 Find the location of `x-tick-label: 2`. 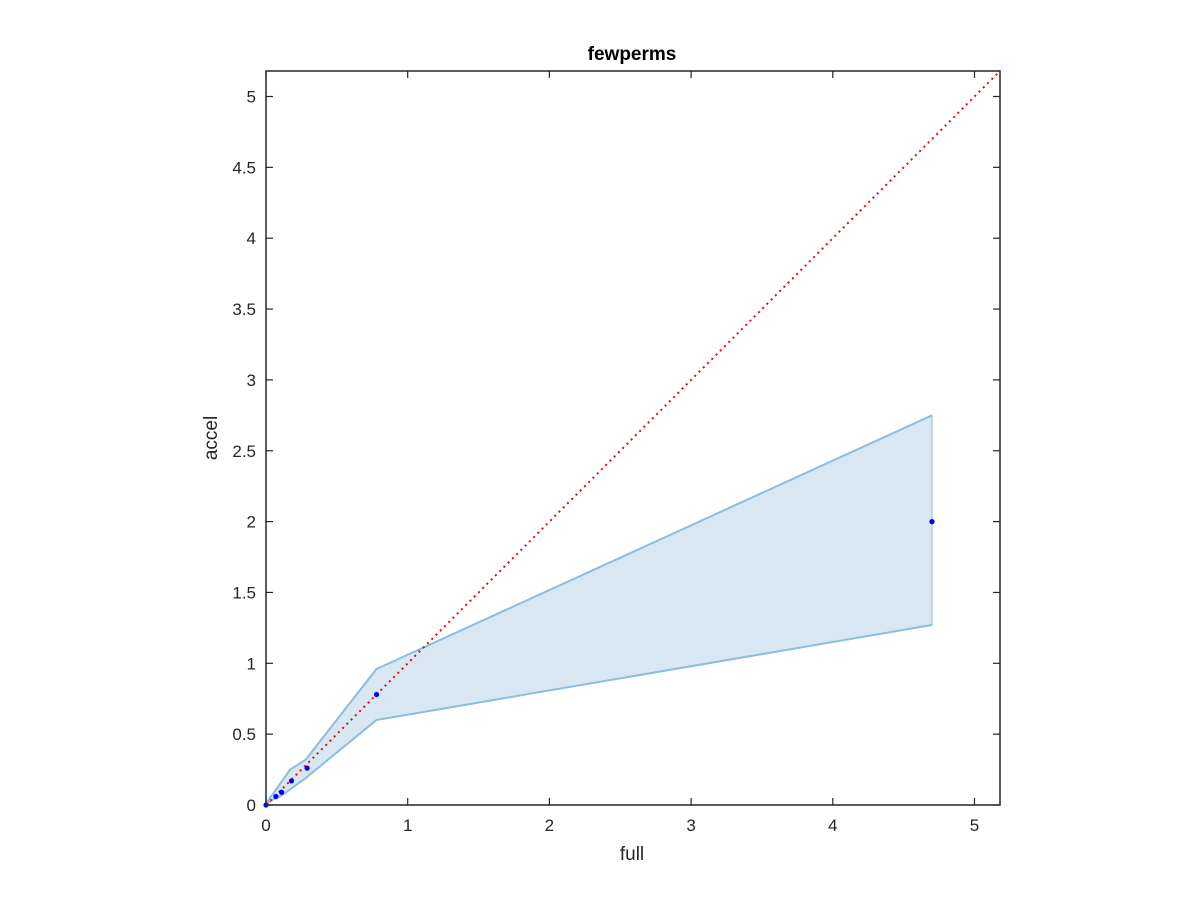

x-tick-label: 2 is located at coordinates (549, 825).